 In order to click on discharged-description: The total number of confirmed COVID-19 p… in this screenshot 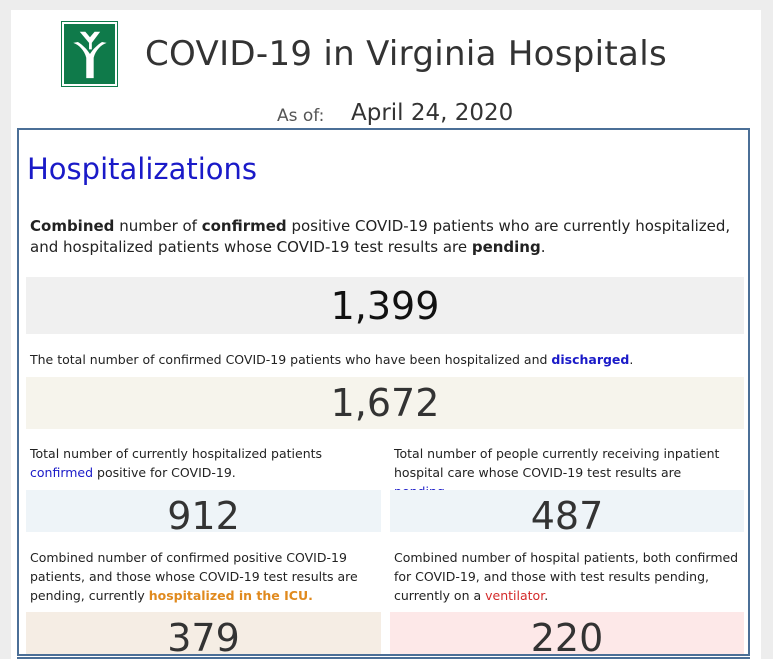, I will do `click(385, 359)`.